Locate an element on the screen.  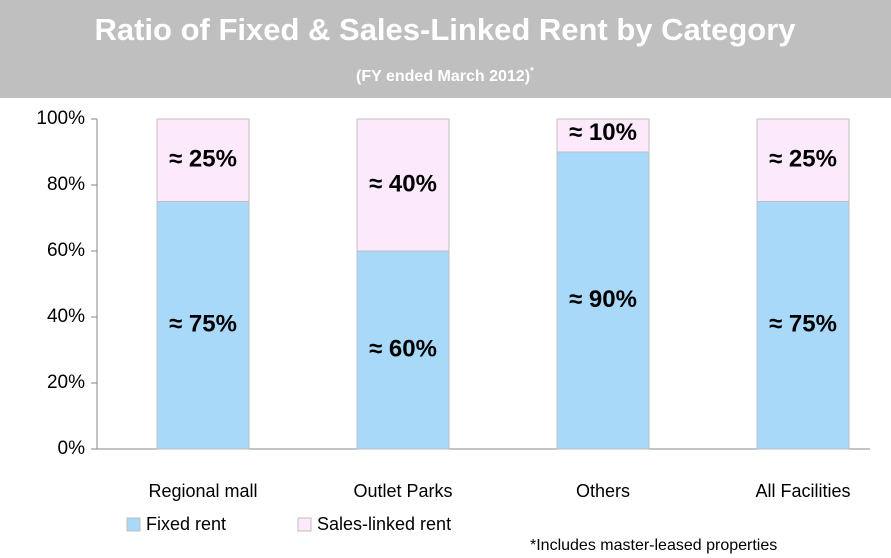
y-tick-label: 20% is located at coordinates (66, 382).